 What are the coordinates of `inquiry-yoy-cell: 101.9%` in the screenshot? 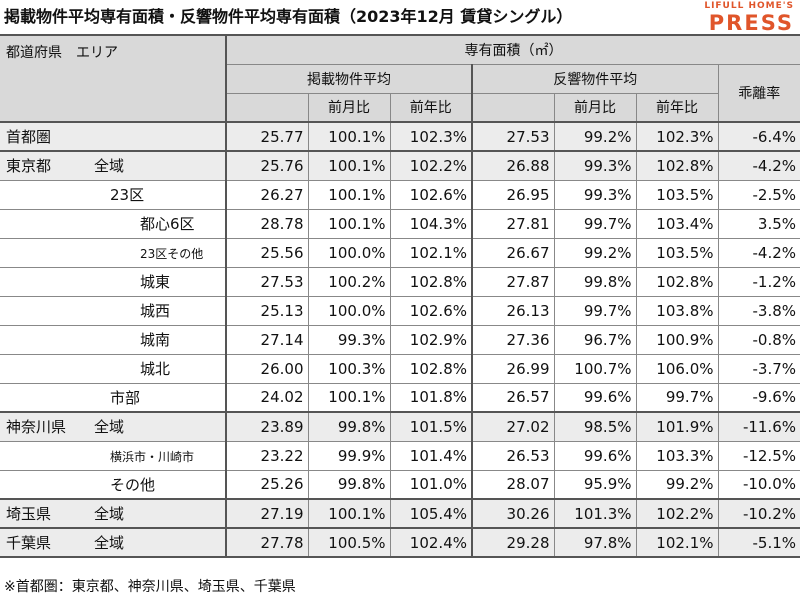 It's located at (676, 426).